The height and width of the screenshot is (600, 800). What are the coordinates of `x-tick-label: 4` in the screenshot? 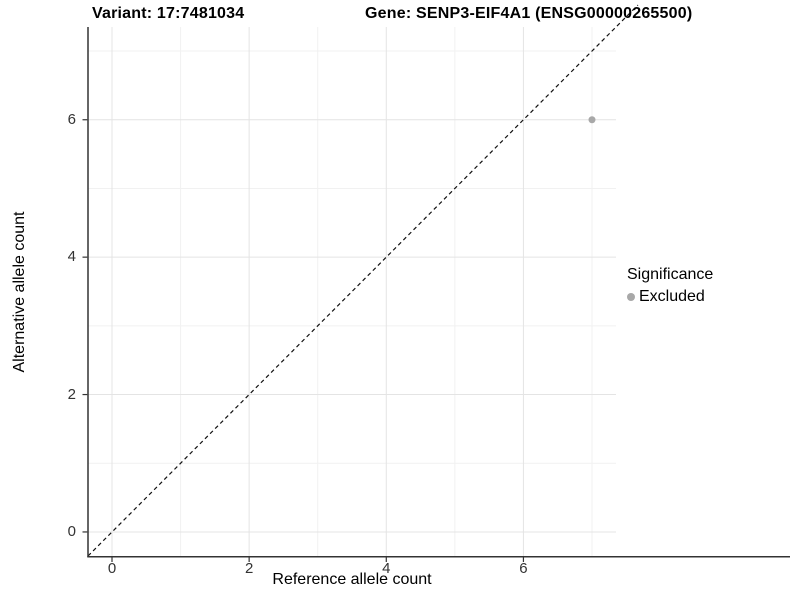 It's located at (386, 568).